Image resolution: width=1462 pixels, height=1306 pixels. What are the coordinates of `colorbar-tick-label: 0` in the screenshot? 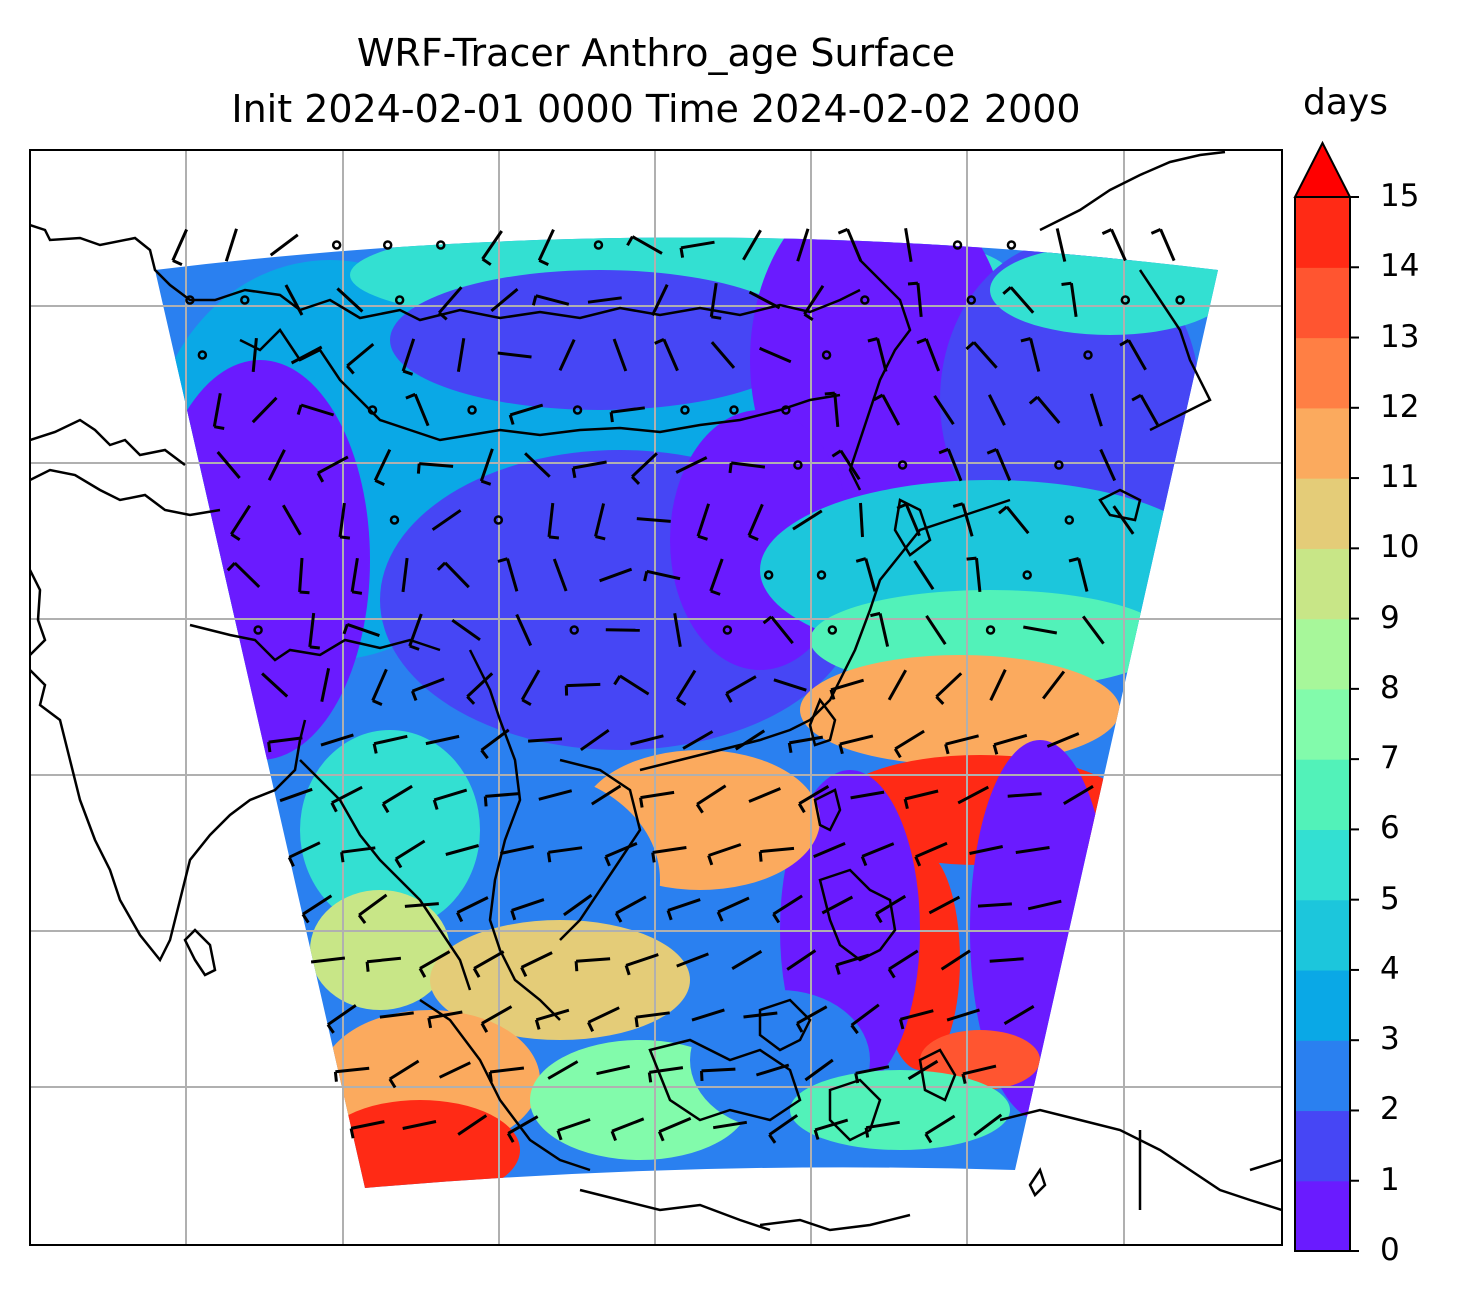 It's located at (1390, 1250).